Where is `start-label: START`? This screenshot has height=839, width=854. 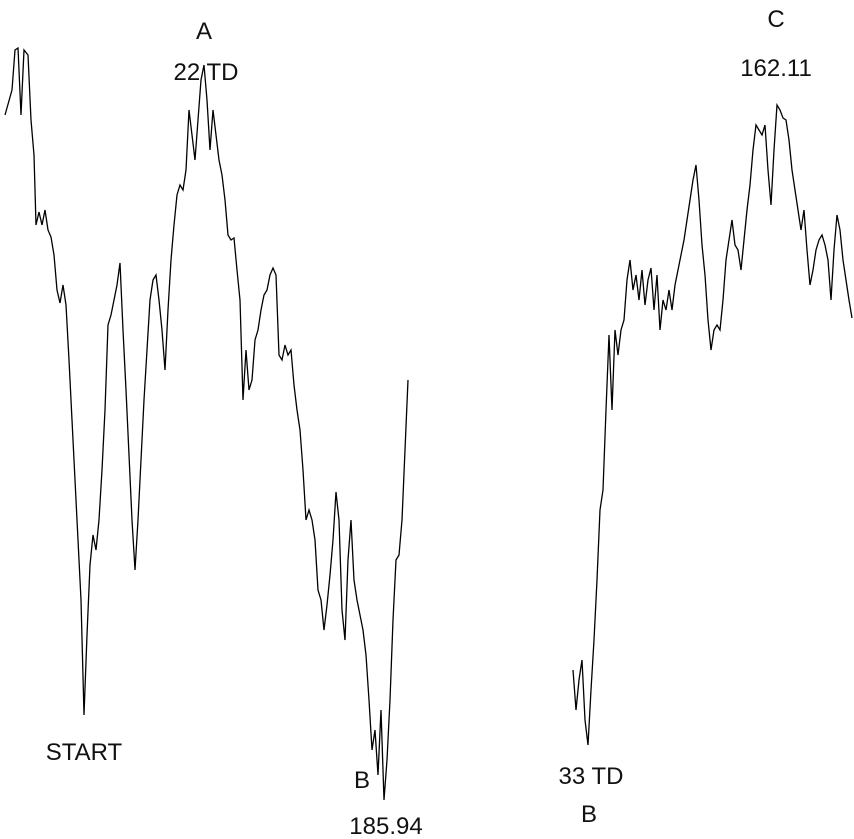 start-label: START is located at coordinates (84, 752).